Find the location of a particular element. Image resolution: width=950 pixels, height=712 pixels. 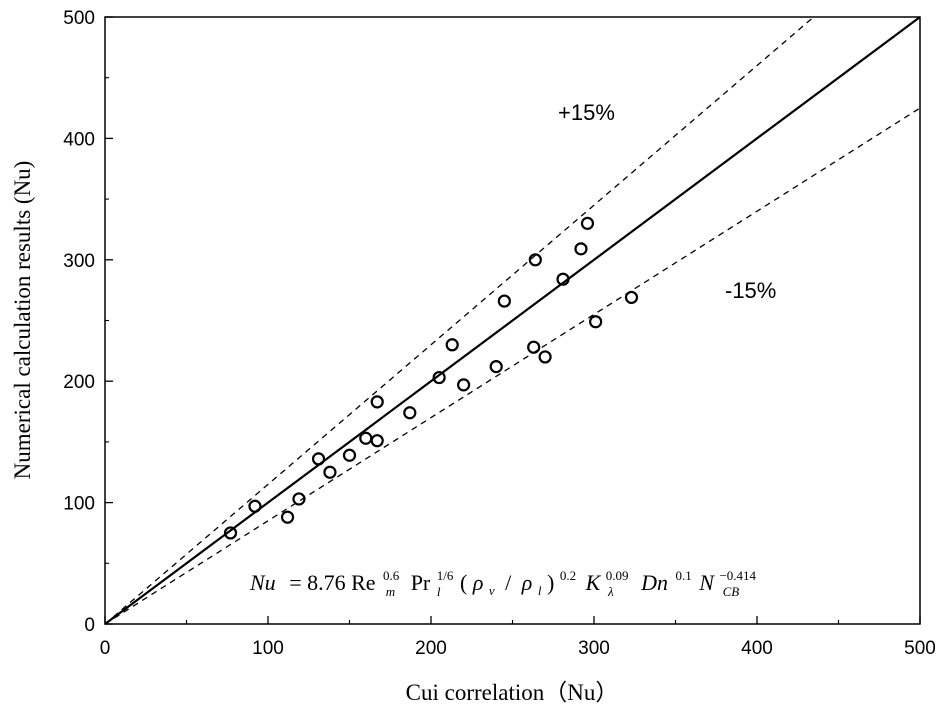

x-tick-label: 300 is located at coordinates (594, 648).